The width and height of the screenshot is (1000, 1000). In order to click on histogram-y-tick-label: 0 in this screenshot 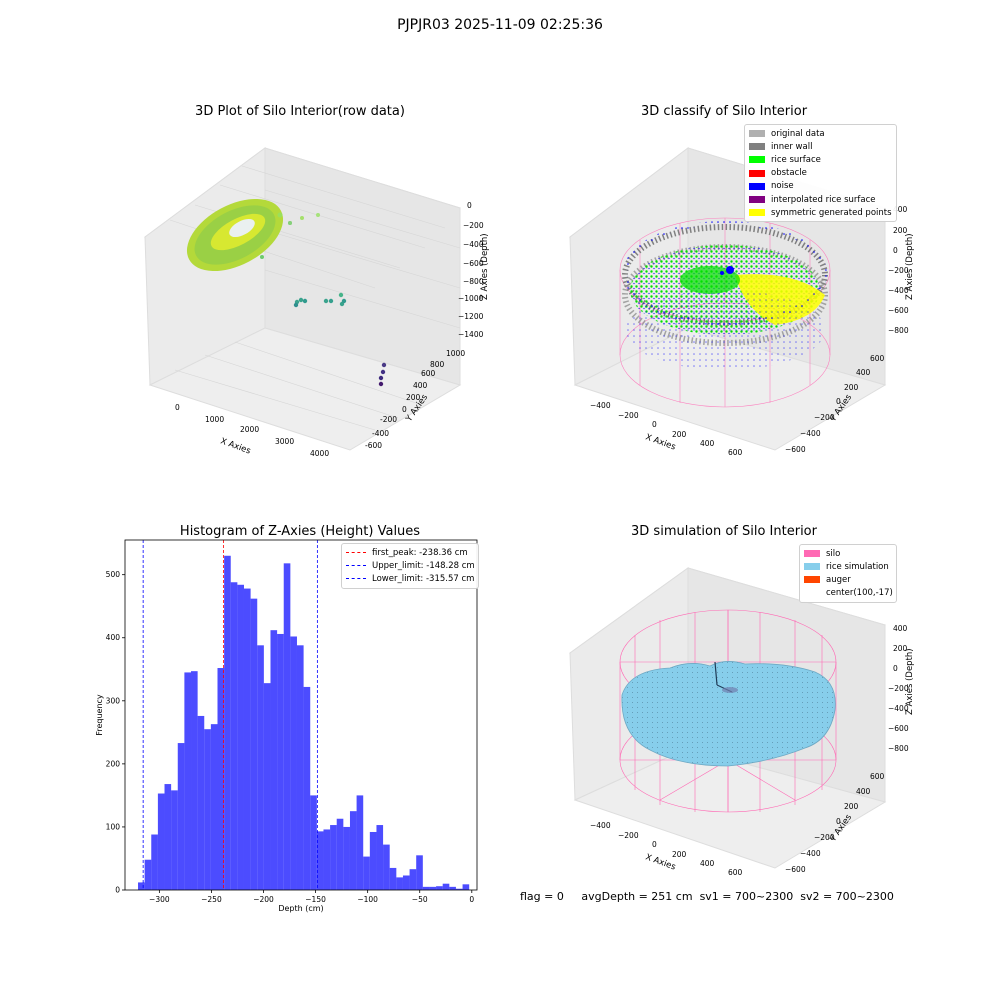, I will do `click(117, 890)`.